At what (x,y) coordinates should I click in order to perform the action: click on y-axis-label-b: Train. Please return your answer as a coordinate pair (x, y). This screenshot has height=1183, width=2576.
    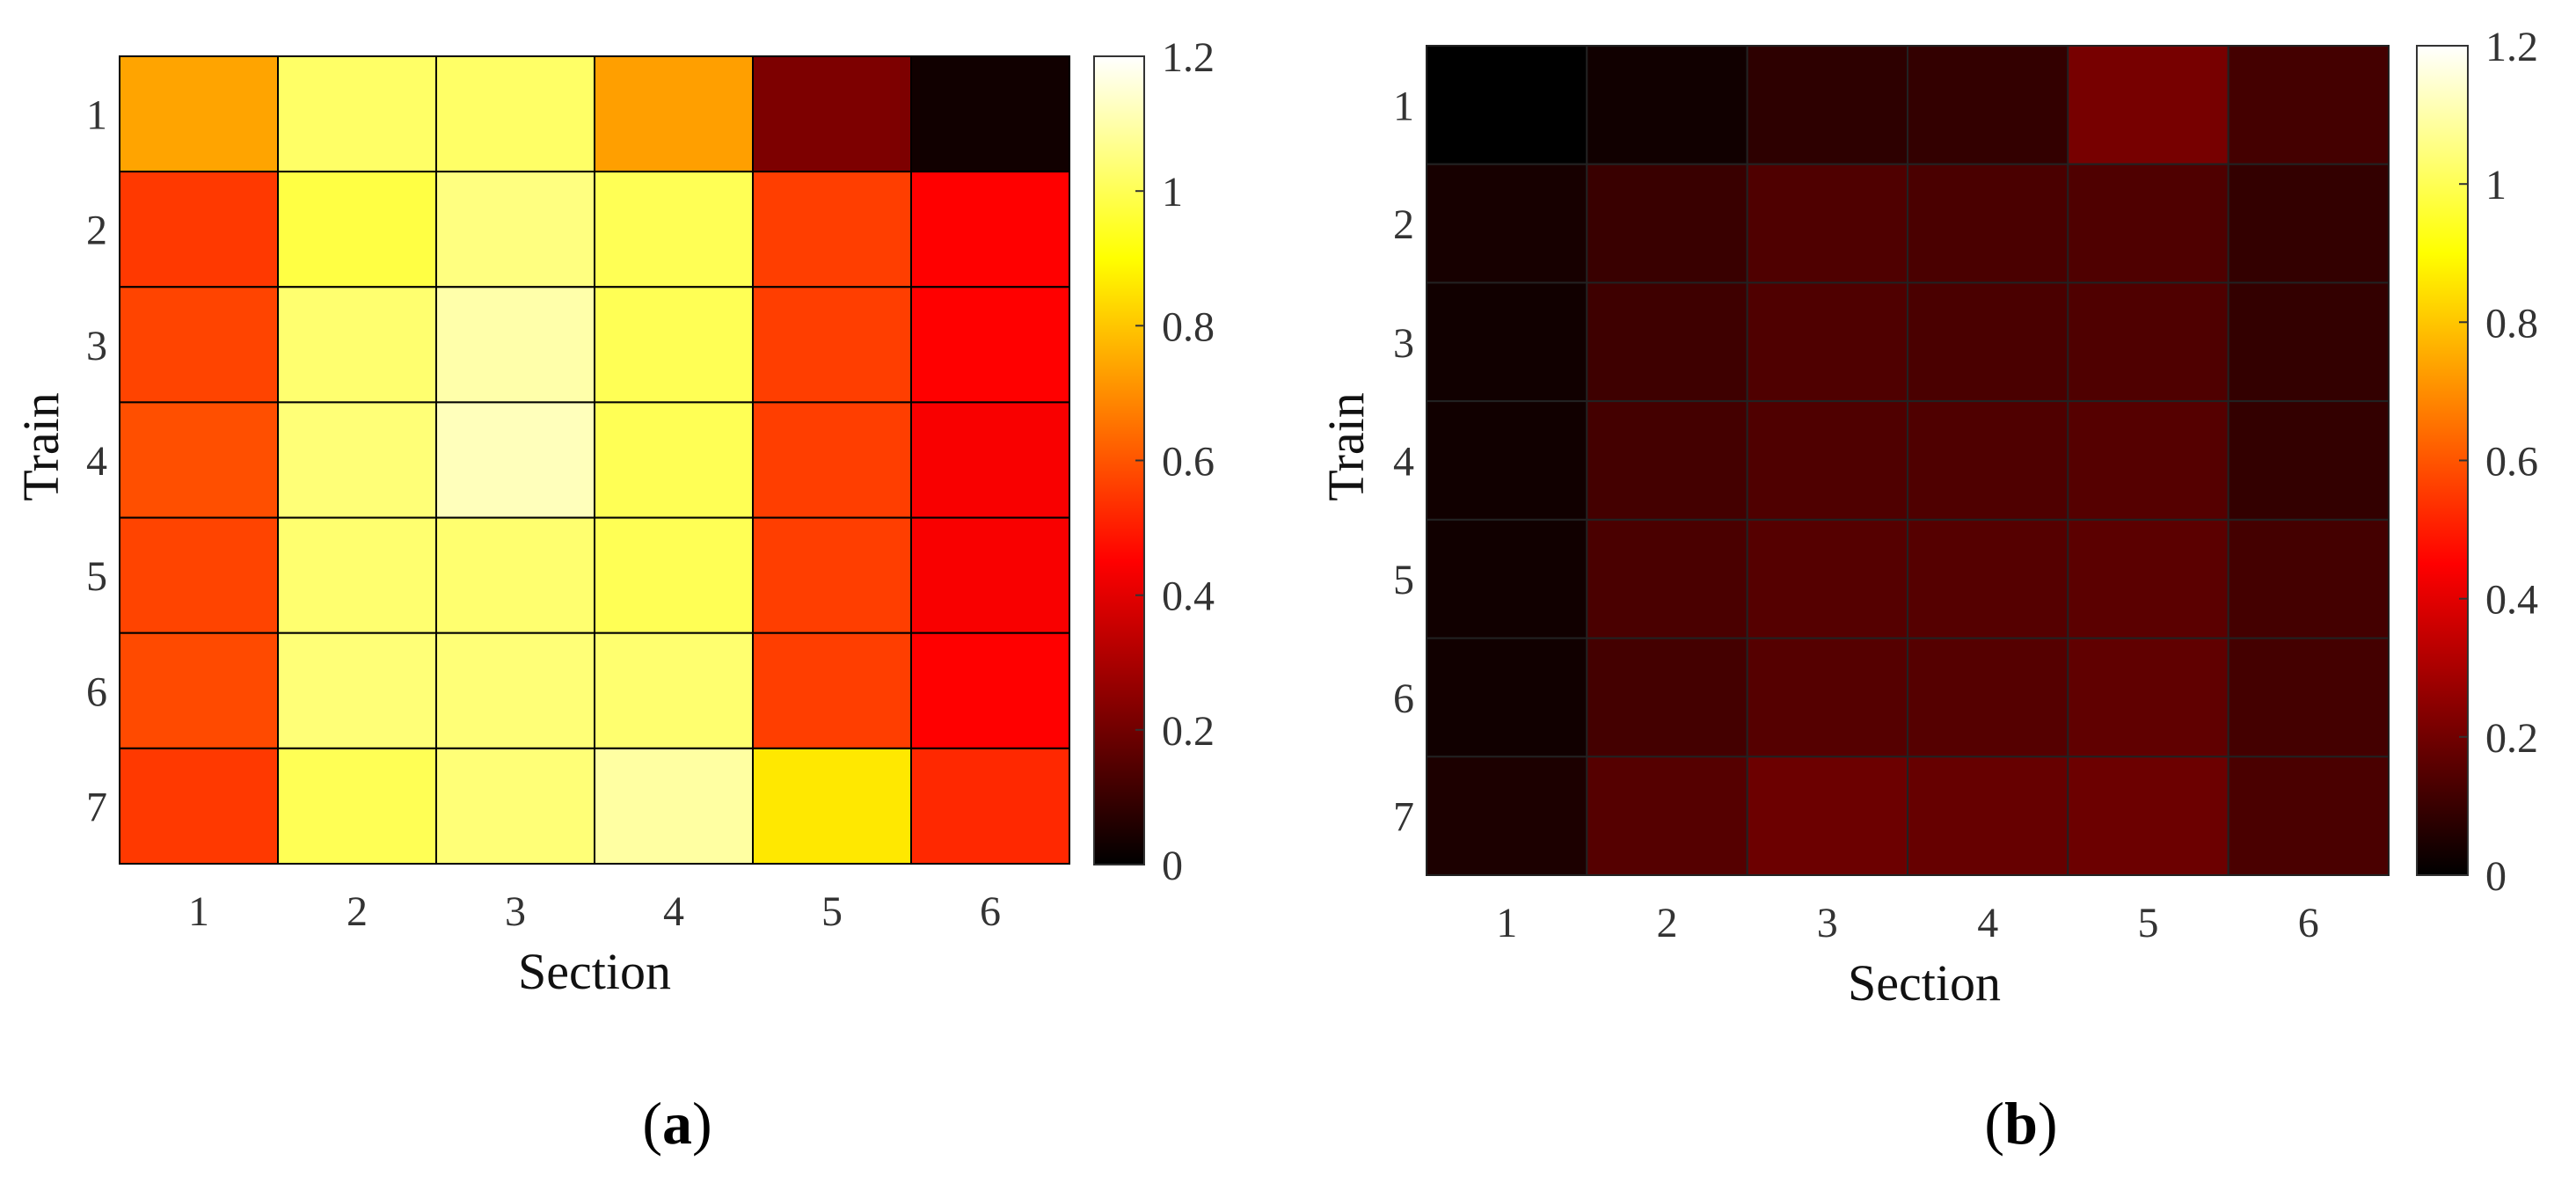
    Looking at the image, I should click on (1346, 446).